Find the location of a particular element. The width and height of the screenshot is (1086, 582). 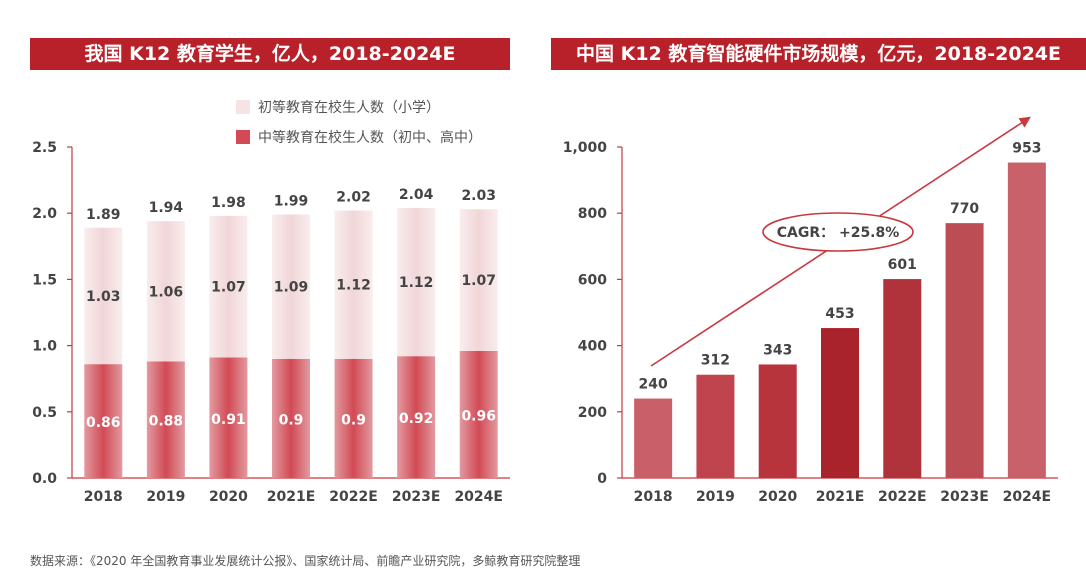

left-label-secondary: 0.91 is located at coordinates (228, 420).